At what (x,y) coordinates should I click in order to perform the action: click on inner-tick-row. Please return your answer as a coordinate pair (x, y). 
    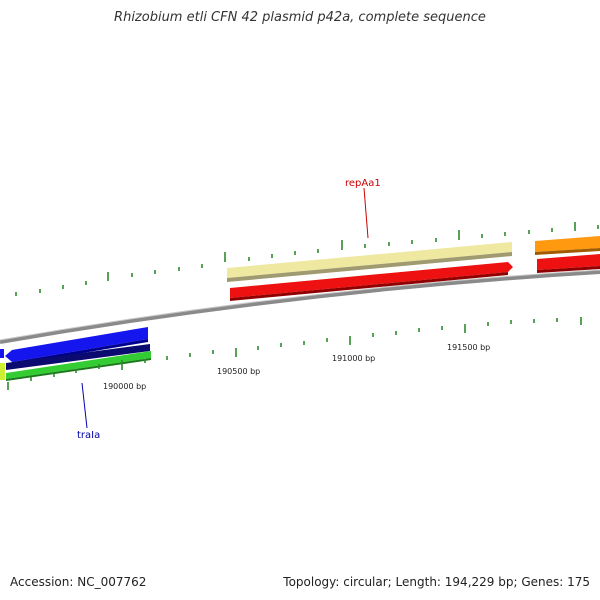
    Looking at the image, I should click on (294, 353).